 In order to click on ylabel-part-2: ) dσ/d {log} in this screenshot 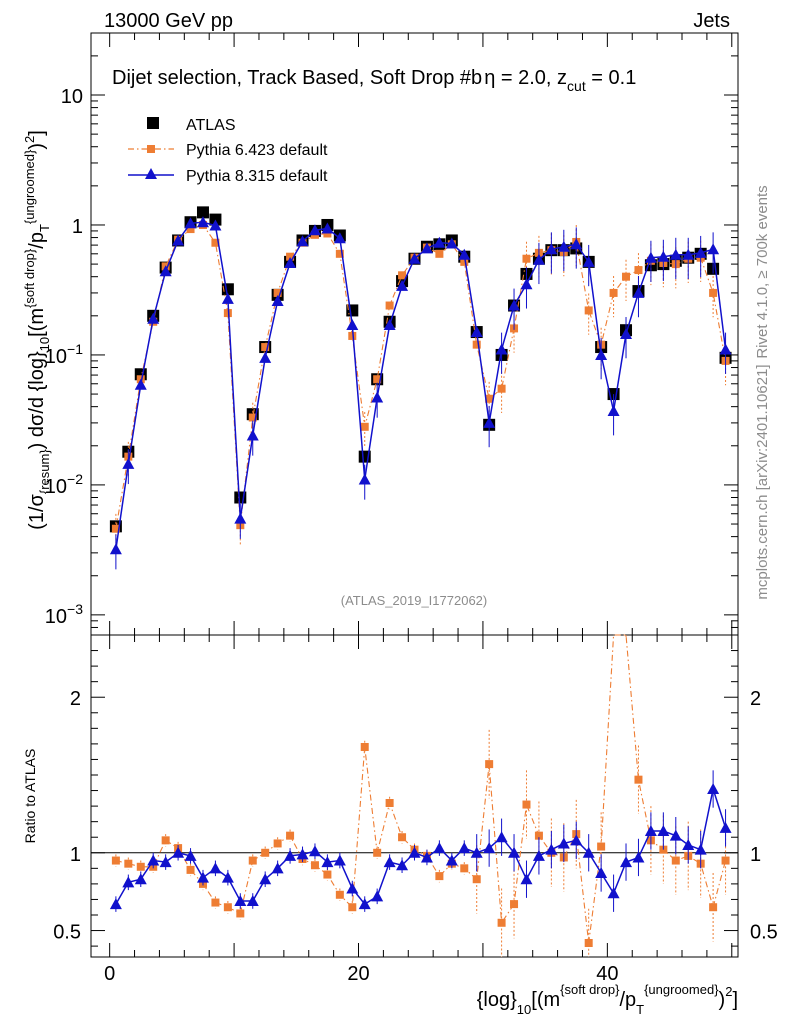, I will do `click(37, 400)`.